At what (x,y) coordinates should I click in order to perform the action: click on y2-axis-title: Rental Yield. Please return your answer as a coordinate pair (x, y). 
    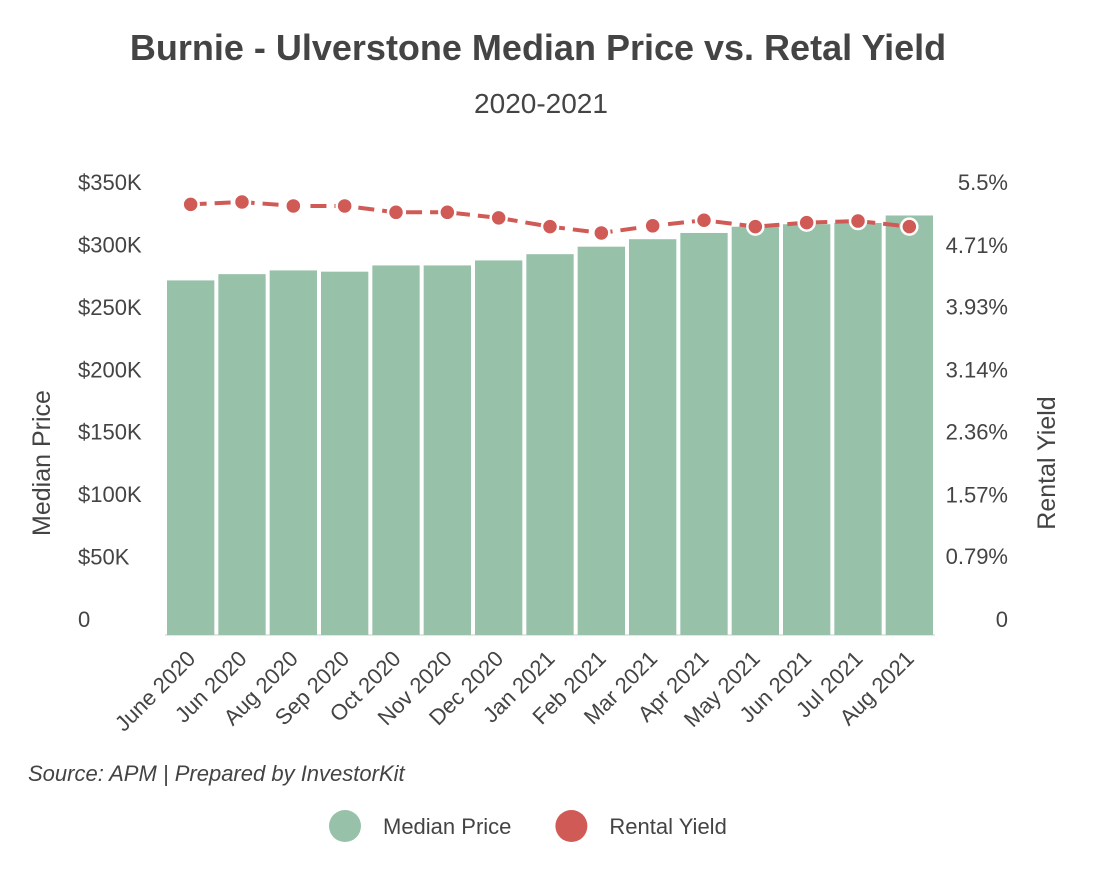
    Looking at the image, I should click on (1047, 462).